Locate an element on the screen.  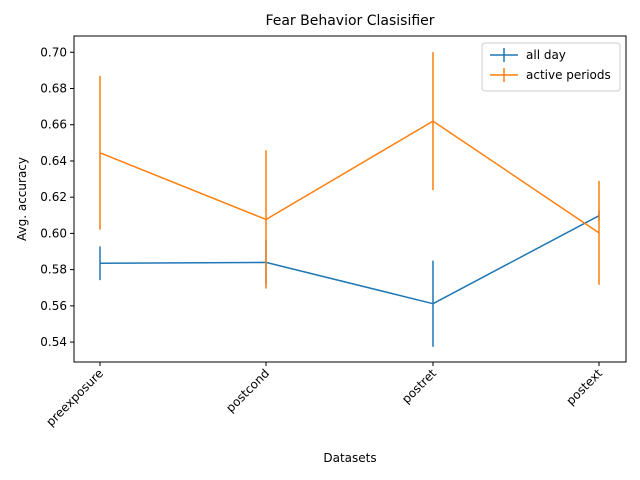
y-axis-ticks: 0.54 0.56 0.58 0.60 0.62 0.64 0.66 0.68 0.70 is located at coordinates (57, 197).